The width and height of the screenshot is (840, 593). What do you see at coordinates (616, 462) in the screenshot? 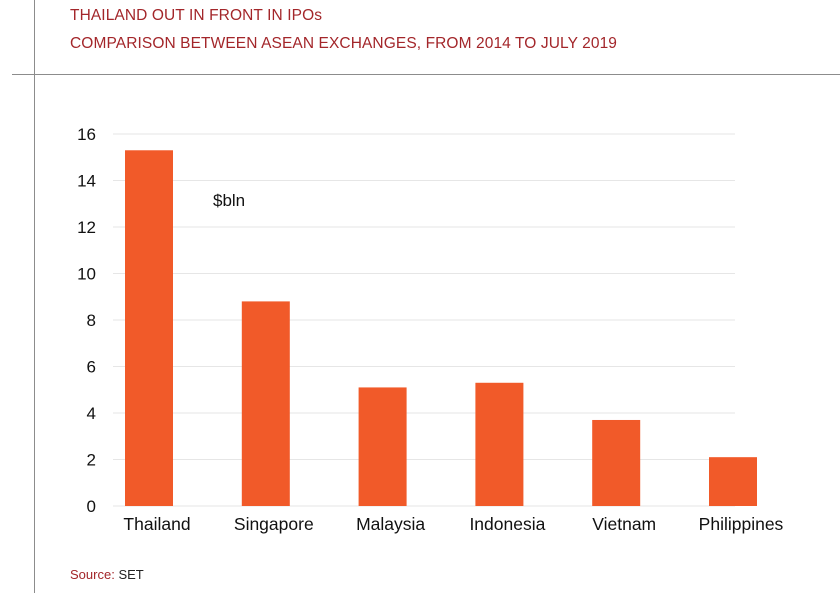
I see `bar-vietnam` at bounding box center [616, 462].